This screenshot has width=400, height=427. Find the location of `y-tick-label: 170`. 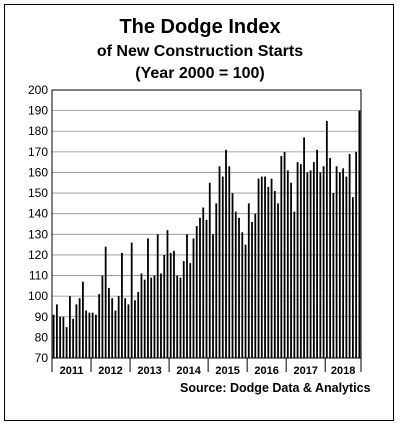

y-tick-label: 170 is located at coordinates (38, 152).